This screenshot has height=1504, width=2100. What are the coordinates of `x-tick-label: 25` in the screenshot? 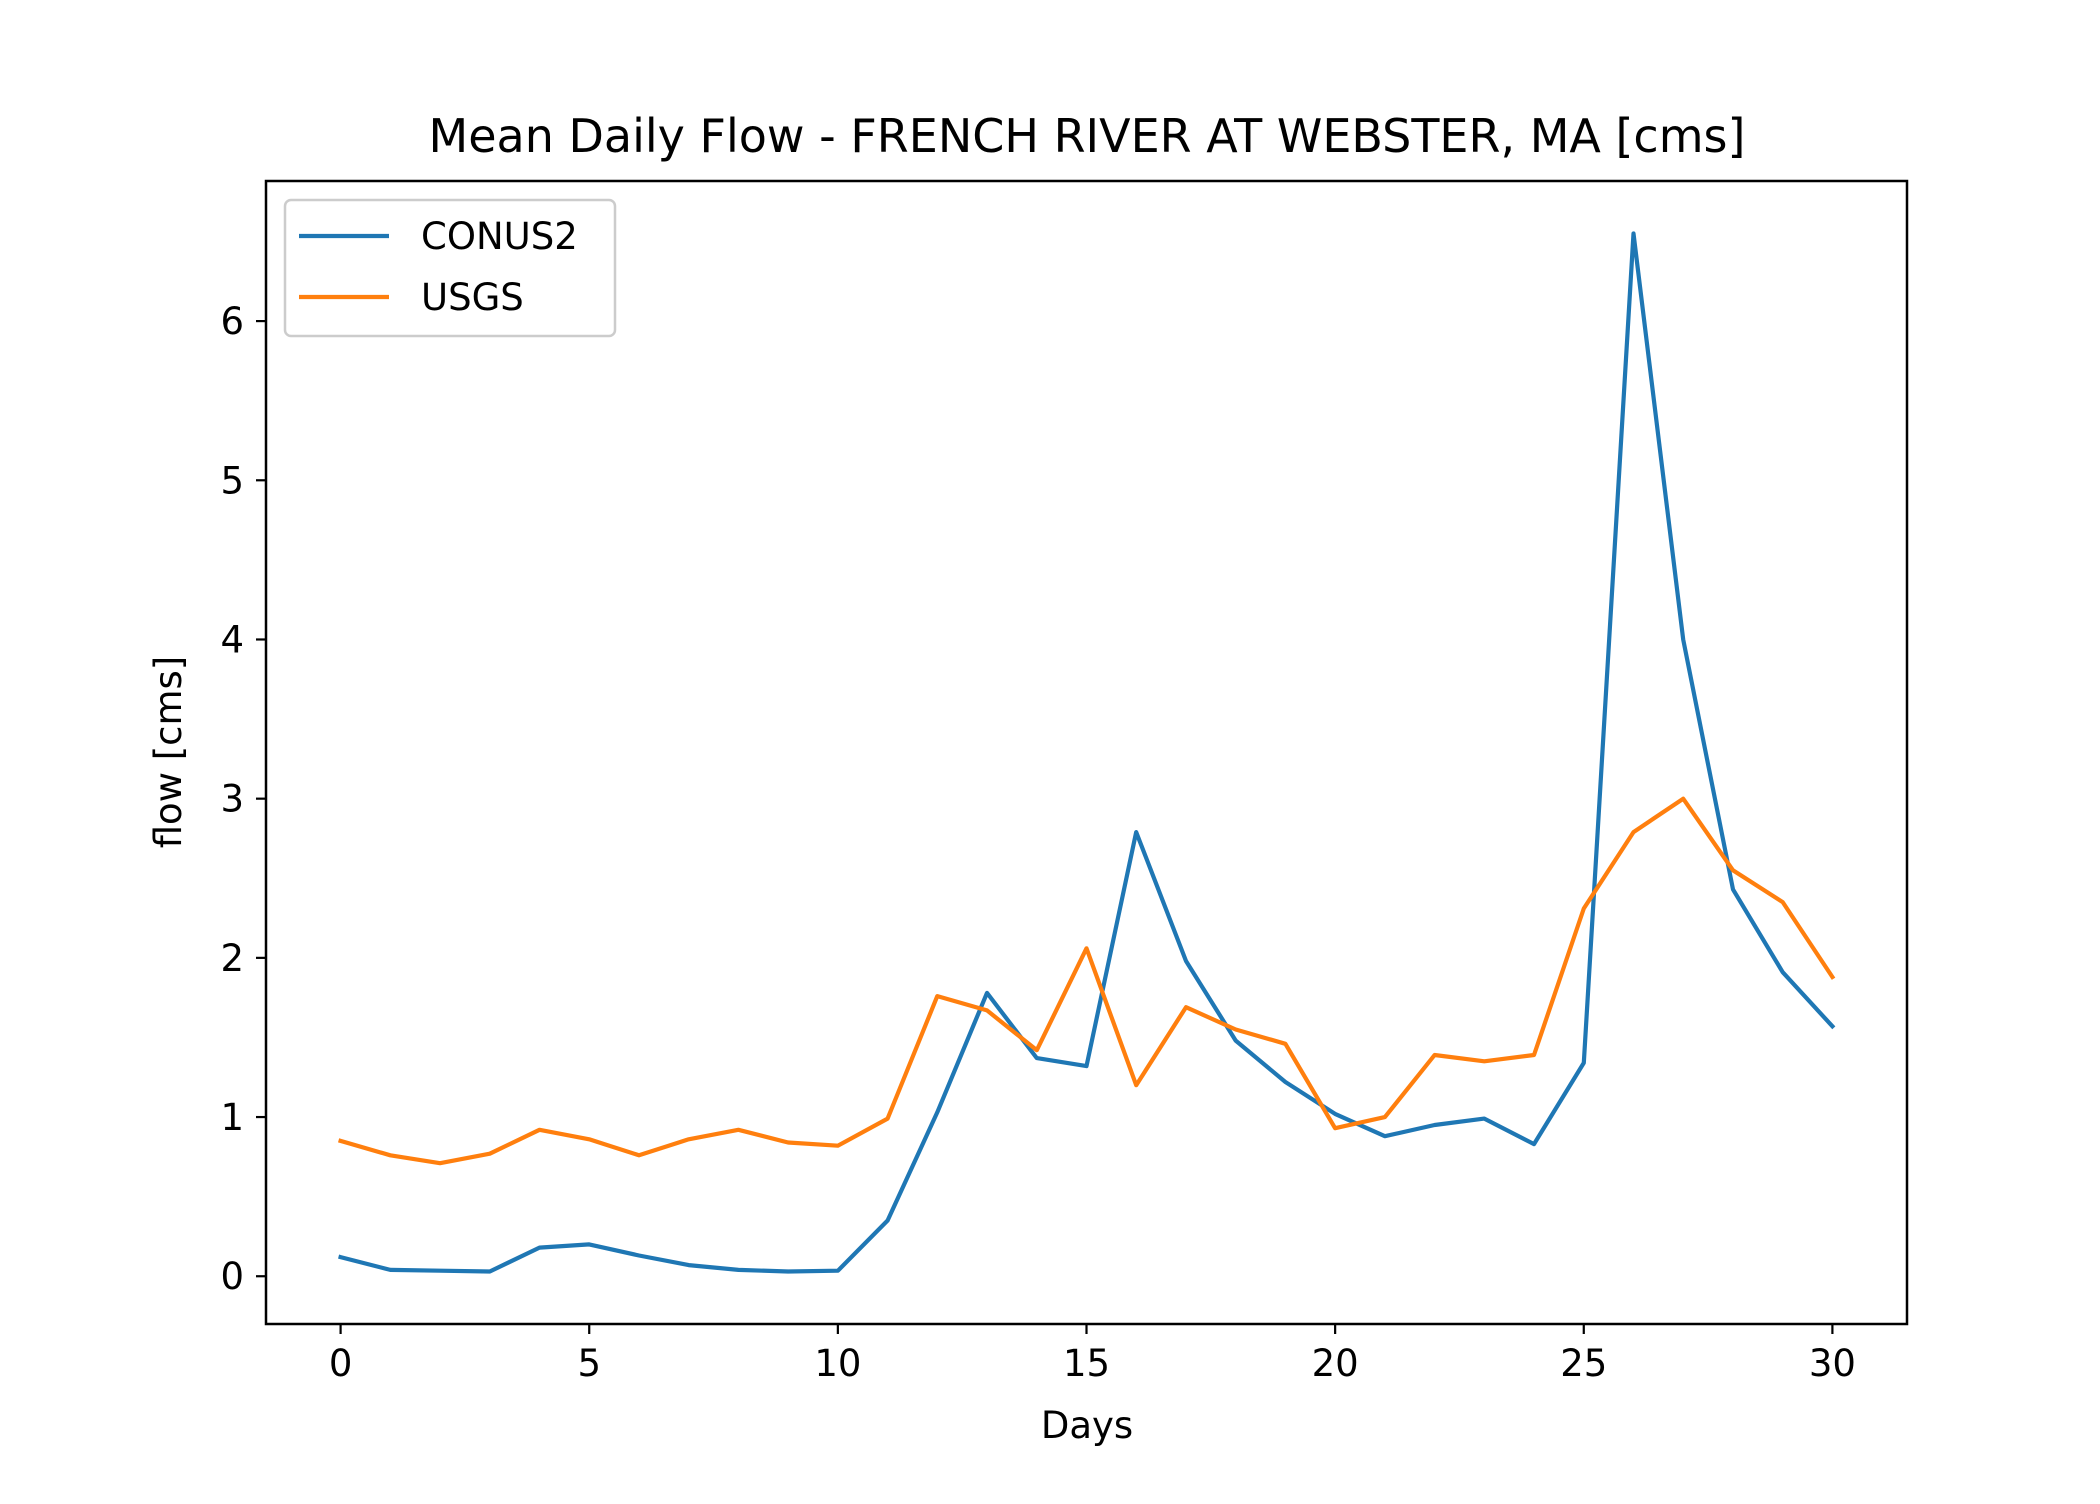 It's located at (1583, 1363).